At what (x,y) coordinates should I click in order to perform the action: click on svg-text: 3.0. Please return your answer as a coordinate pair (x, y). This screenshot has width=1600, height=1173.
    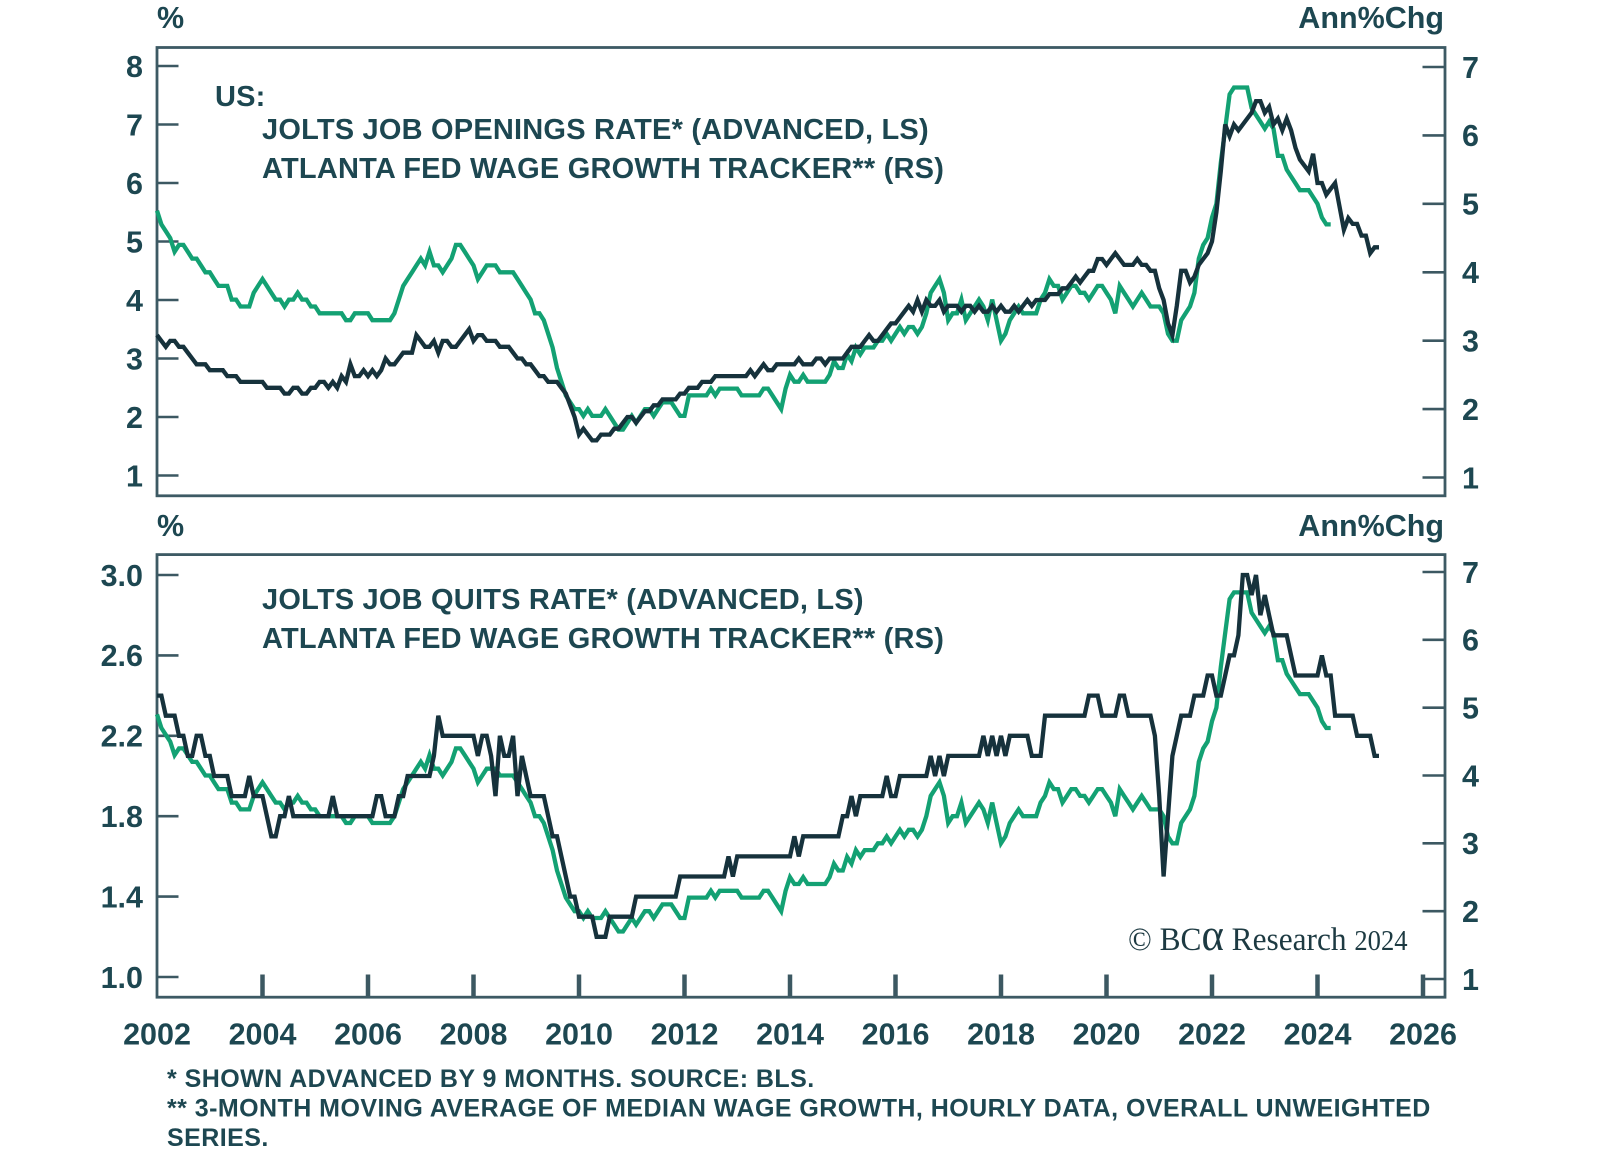
    Looking at the image, I should click on (122, 576).